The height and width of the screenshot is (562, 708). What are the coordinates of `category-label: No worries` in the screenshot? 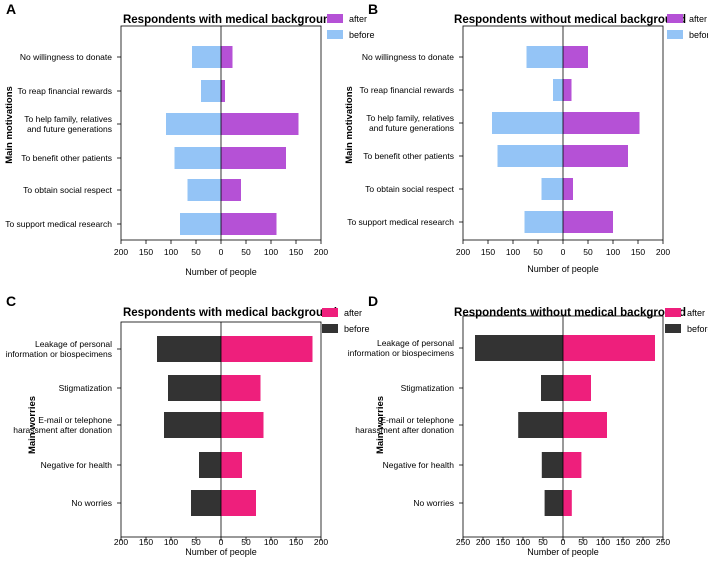 It's located at (433, 503).